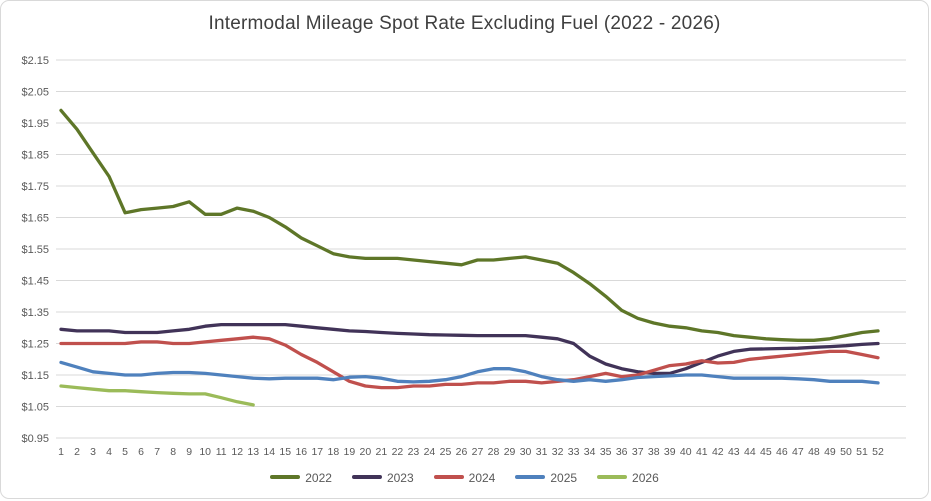  I want to click on x-axis-tick-label: 25, so click(446, 452).